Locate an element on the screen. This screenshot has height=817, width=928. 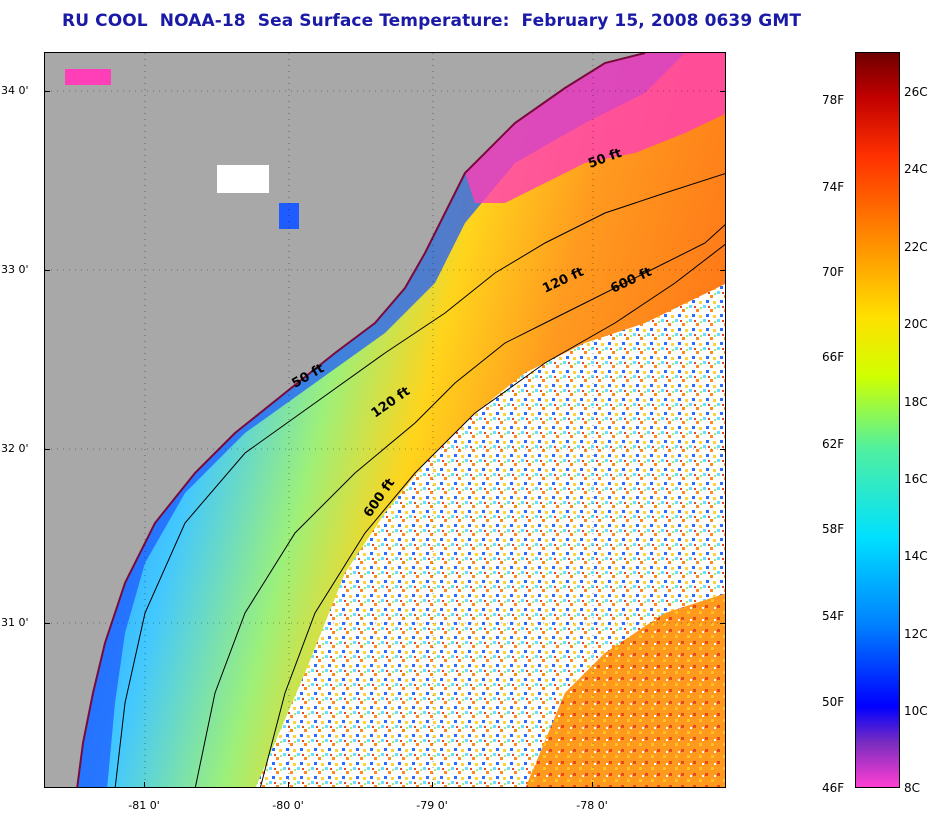
colorbar-f-label: 54F is located at coordinates (833, 616).